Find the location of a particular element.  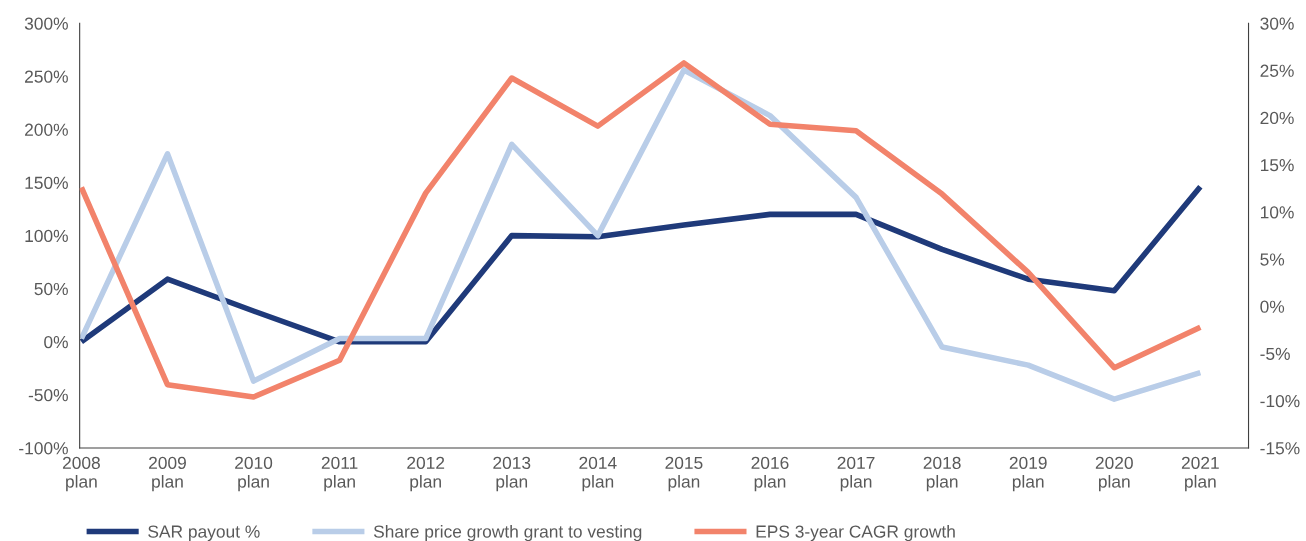

x-tick-label: 2016 plan is located at coordinates (770, 474).